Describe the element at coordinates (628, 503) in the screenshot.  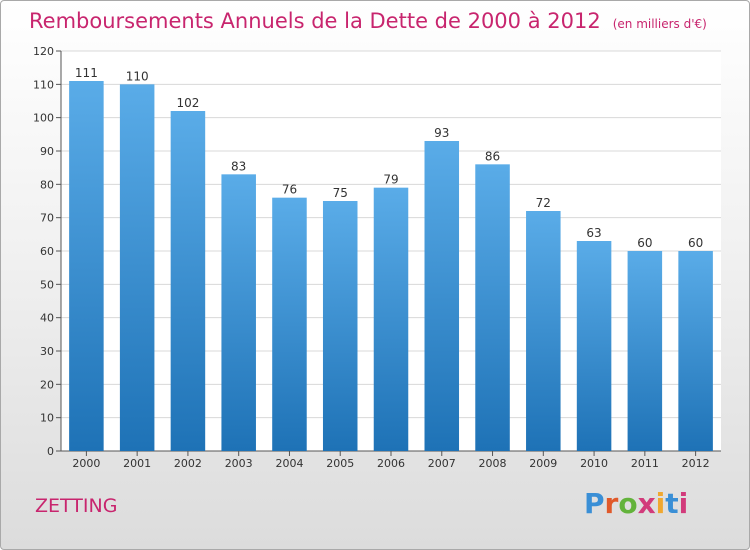
I see `logo-letter: o` at that location.